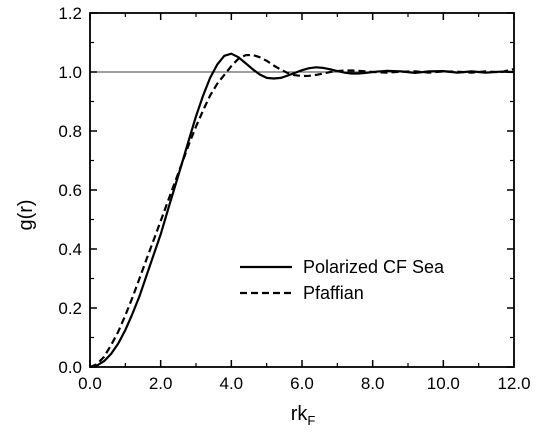  I want to click on y-axis-title: g(r), so click(26, 214).